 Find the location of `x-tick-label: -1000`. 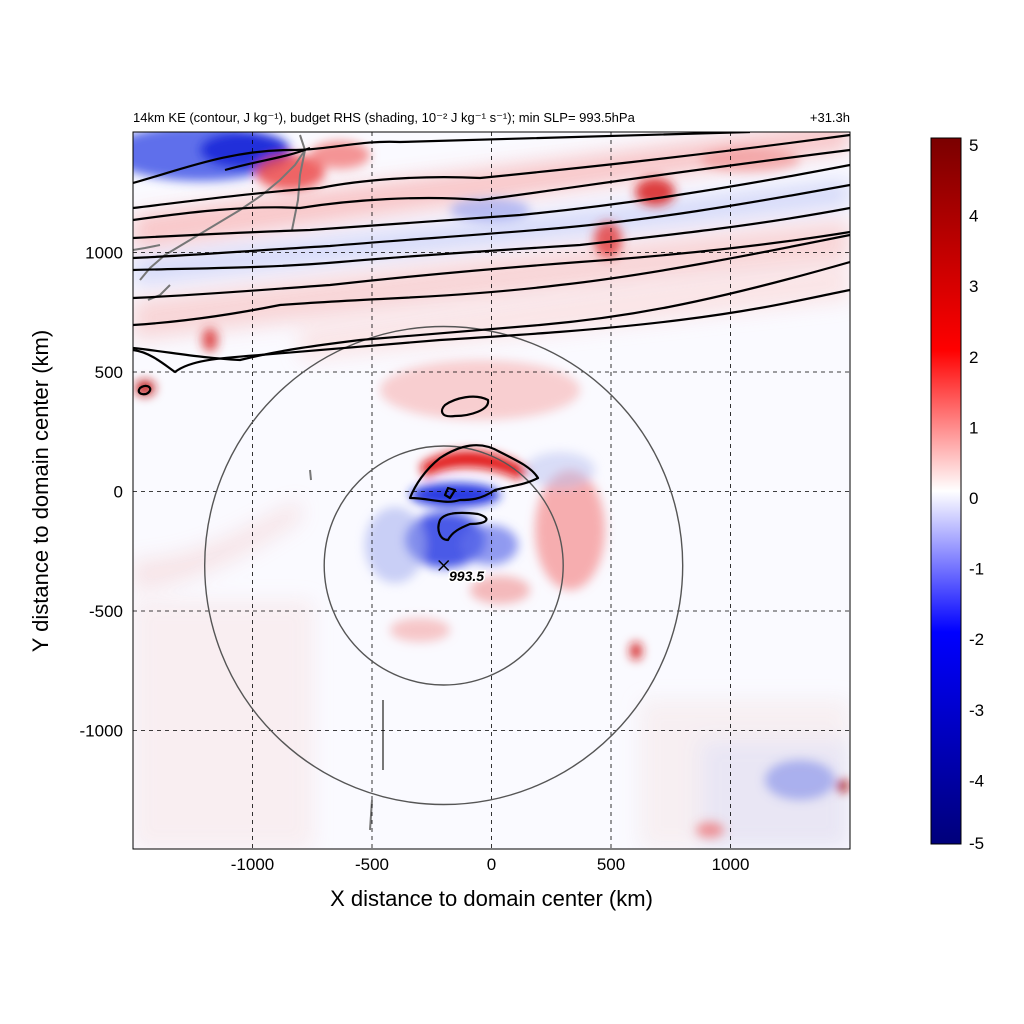

x-tick-label: -1000 is located at coordinates (252, 864).